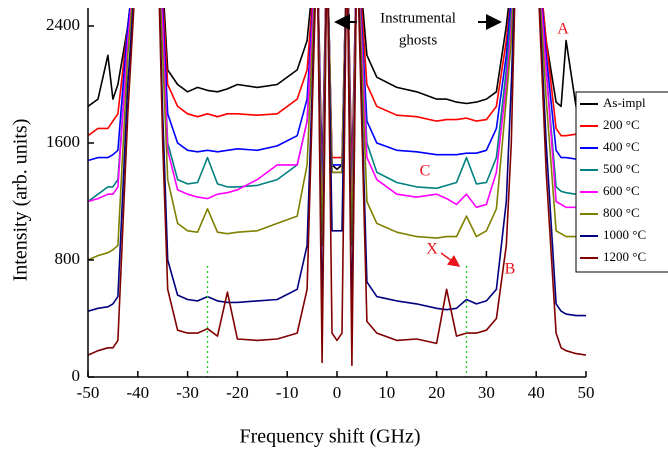 The image size is (668, 453). What do you see at coordinates (621, 124) in the screenshot?
I see `legend-label: 200 °C` at bounding box center [621, 124].